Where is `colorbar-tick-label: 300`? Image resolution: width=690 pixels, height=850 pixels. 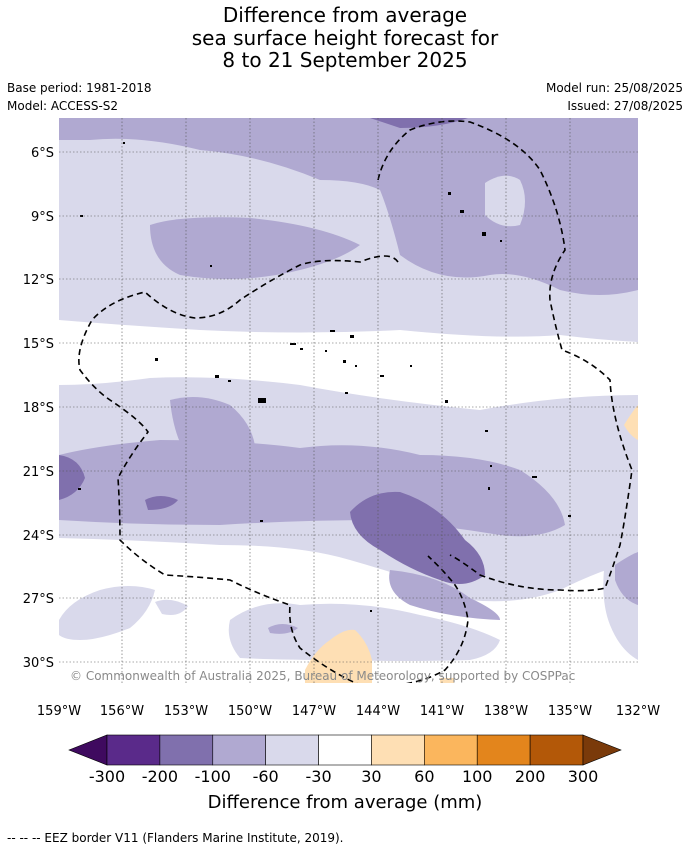 colorbar-tick-label: 300 is located at coordinates (583, 776).